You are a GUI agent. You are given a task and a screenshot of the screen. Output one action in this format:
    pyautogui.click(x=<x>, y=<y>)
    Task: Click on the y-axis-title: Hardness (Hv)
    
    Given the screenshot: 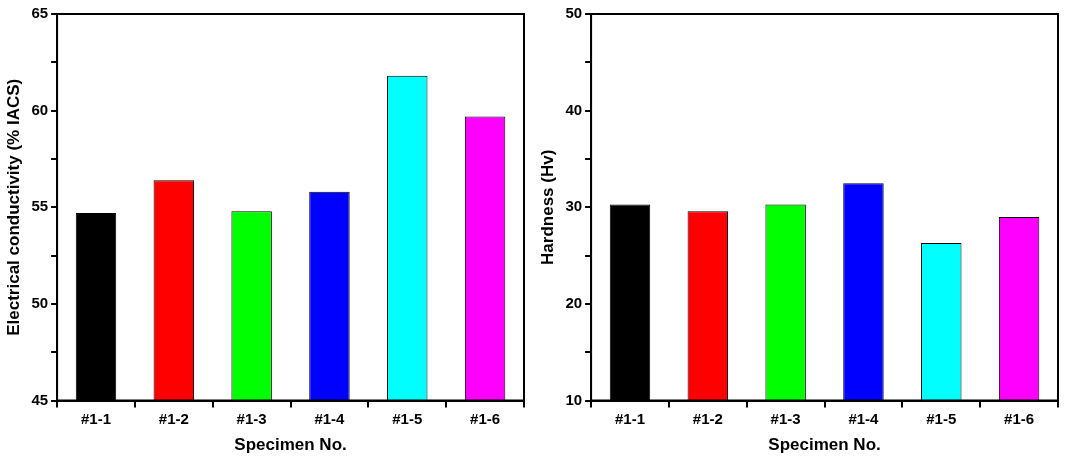 What is the action you would take?
    pyautogui.click(x=547, y=207)
    